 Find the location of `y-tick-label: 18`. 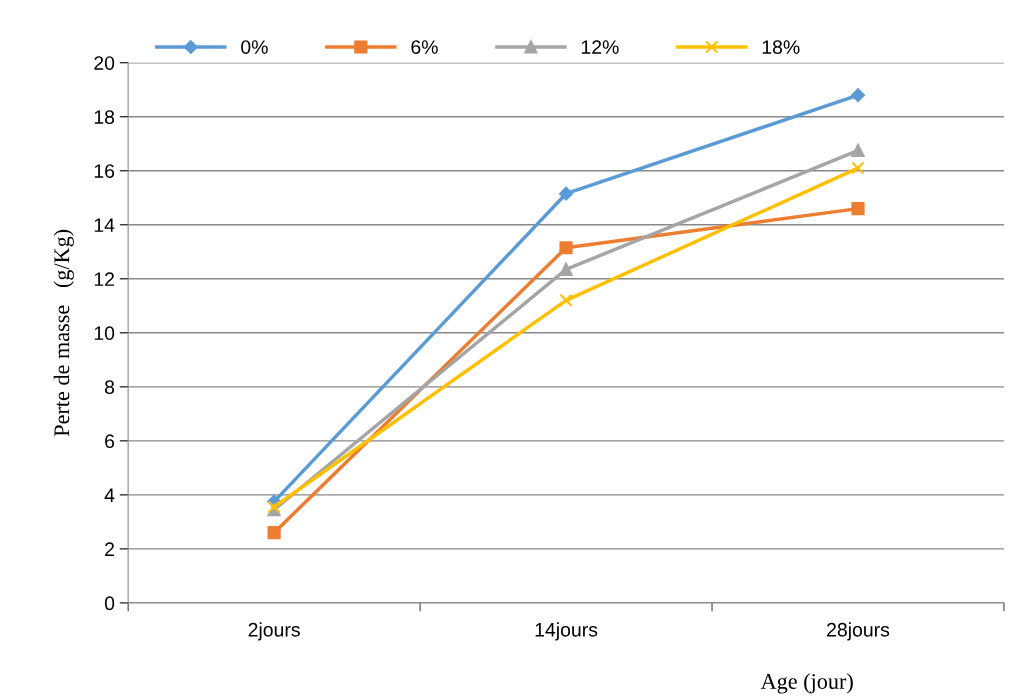

y-tick-label: 18 is located at coordinates (104, 117).